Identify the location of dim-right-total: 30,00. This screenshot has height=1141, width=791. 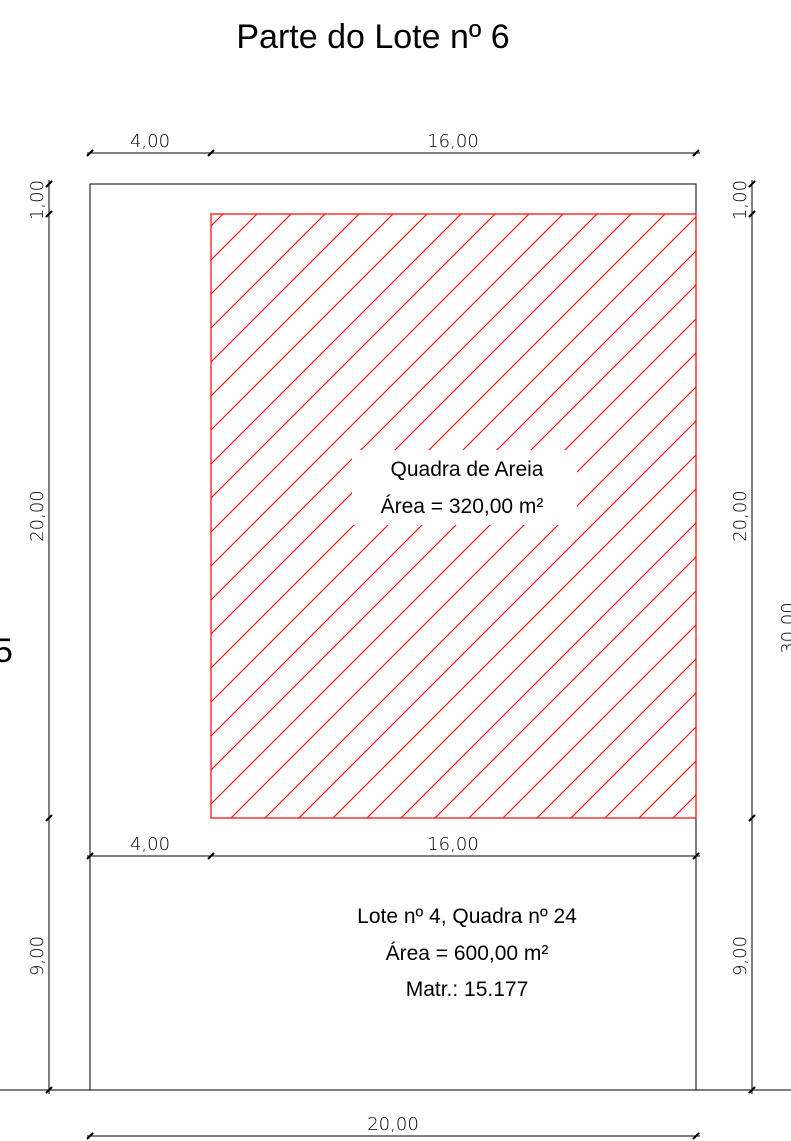
(784, 628).